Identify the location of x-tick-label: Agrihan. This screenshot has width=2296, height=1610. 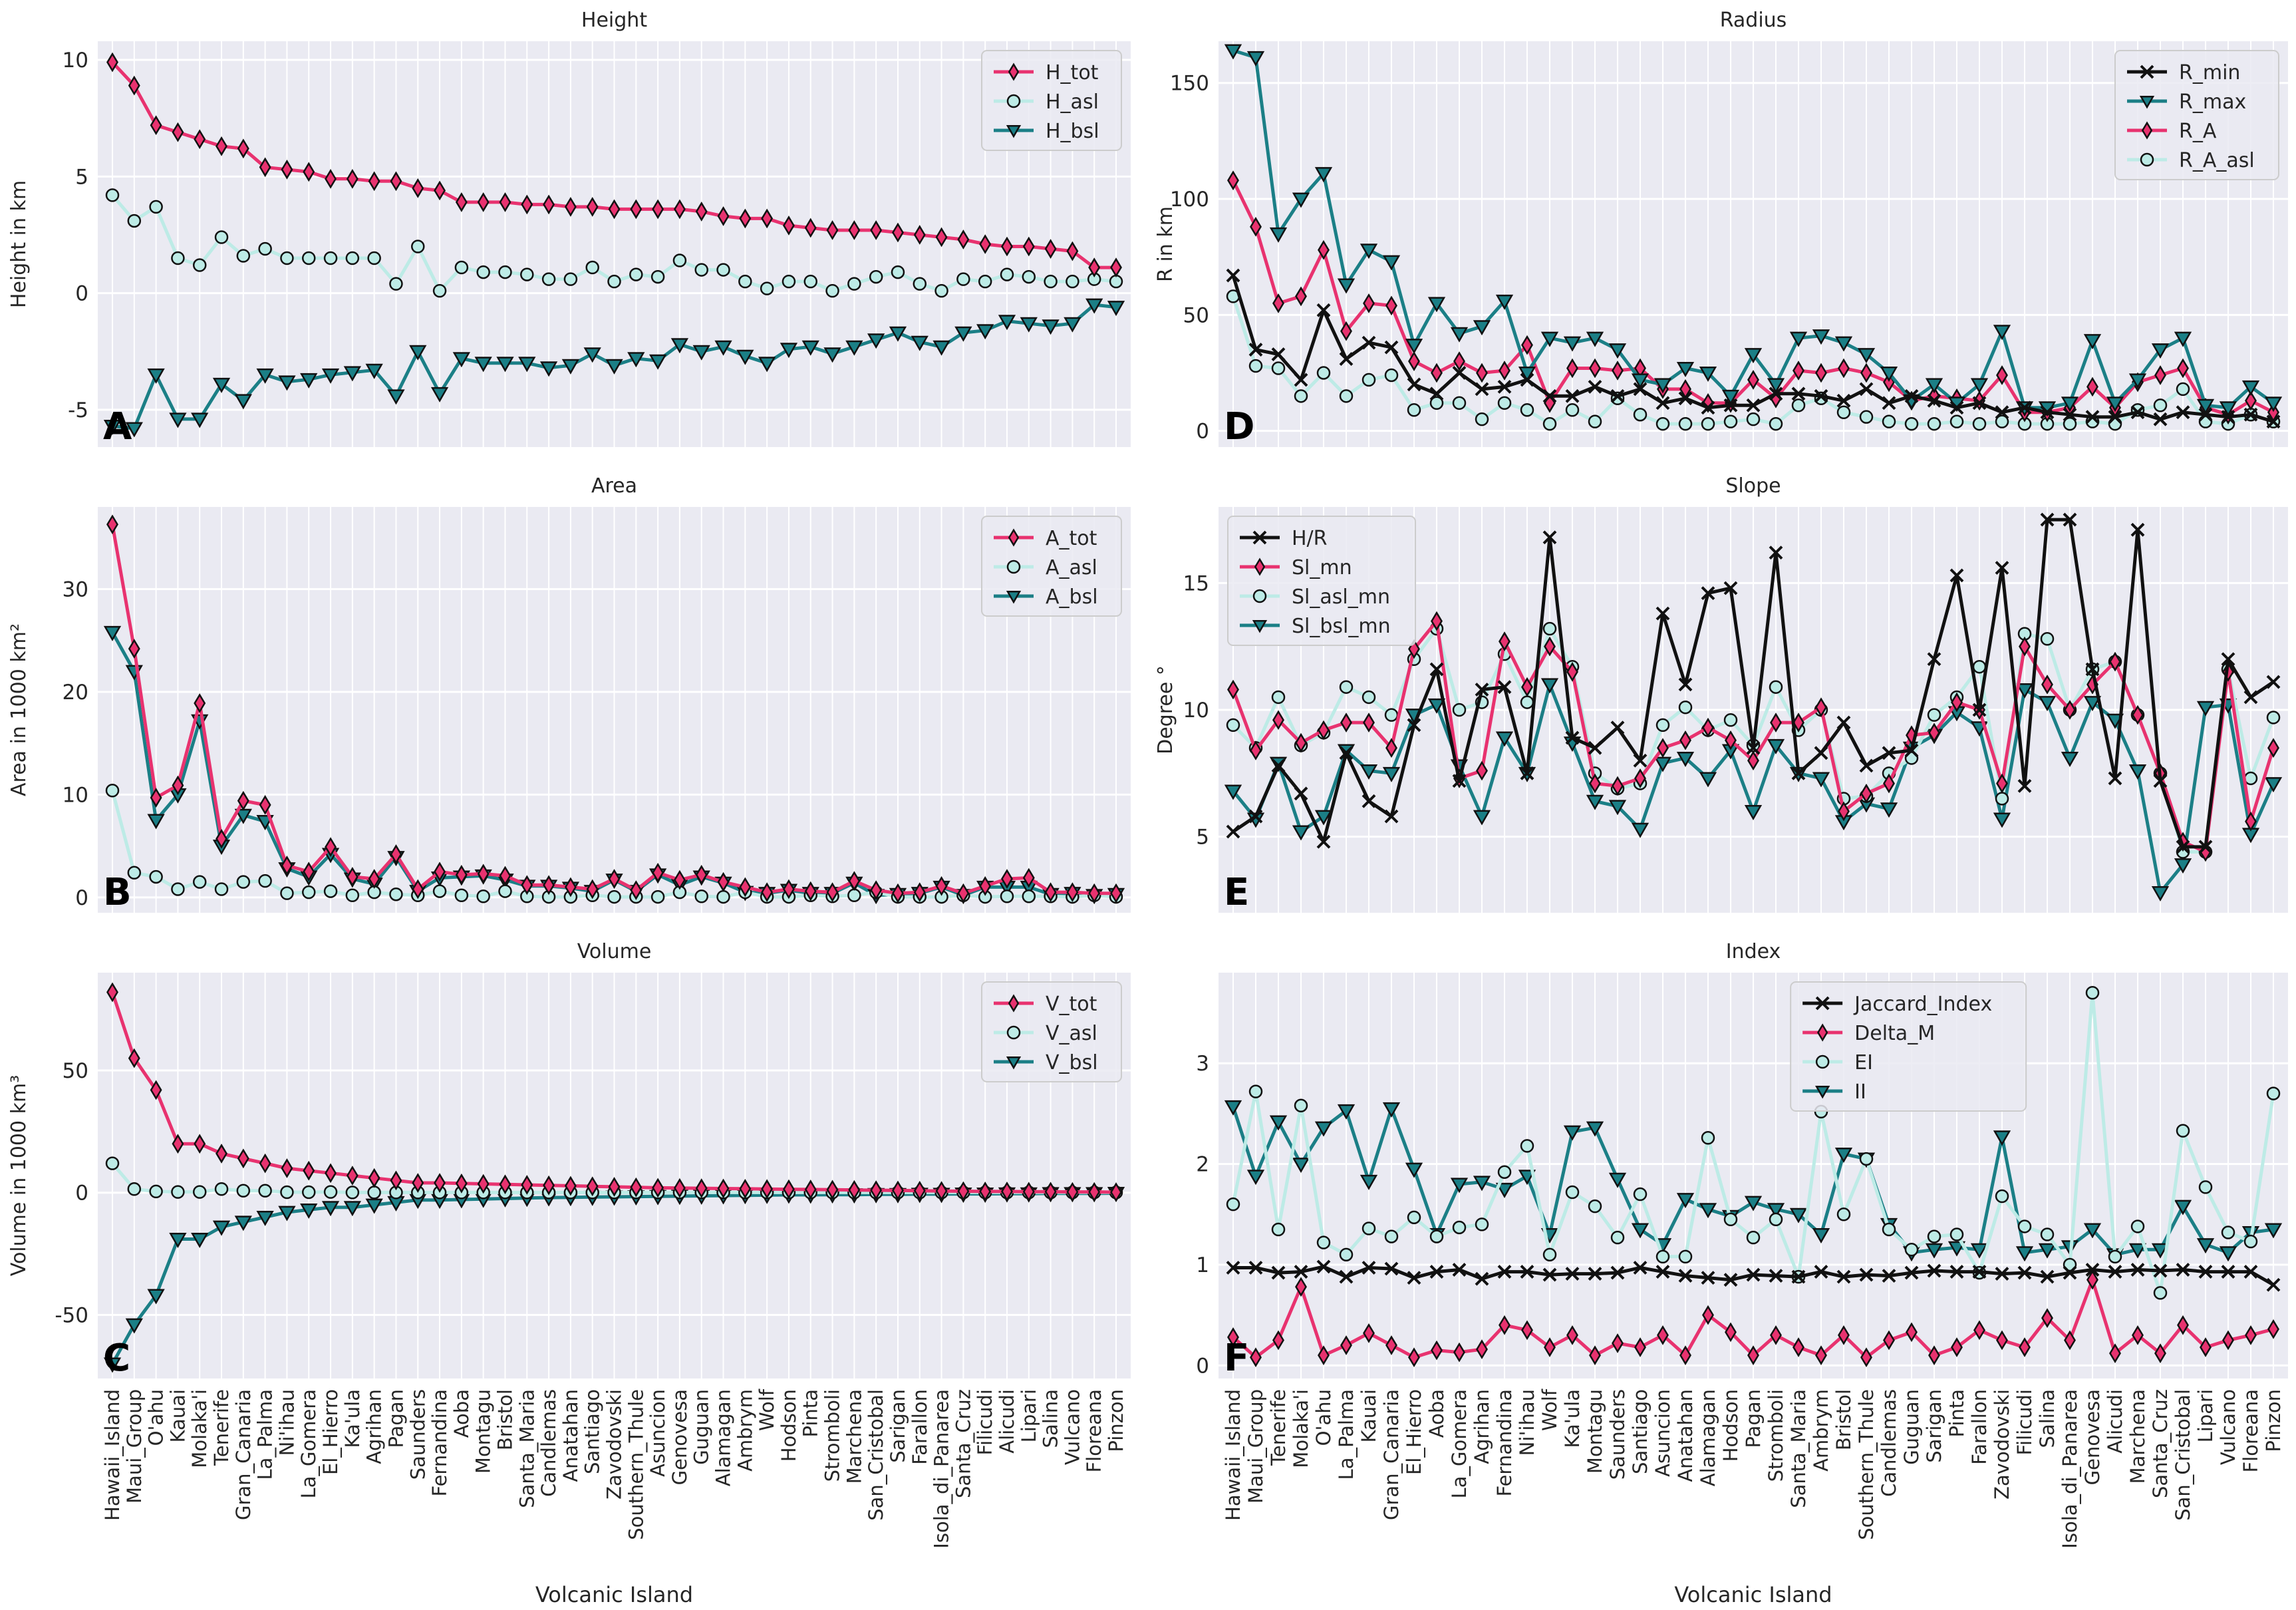
(374, 1426).